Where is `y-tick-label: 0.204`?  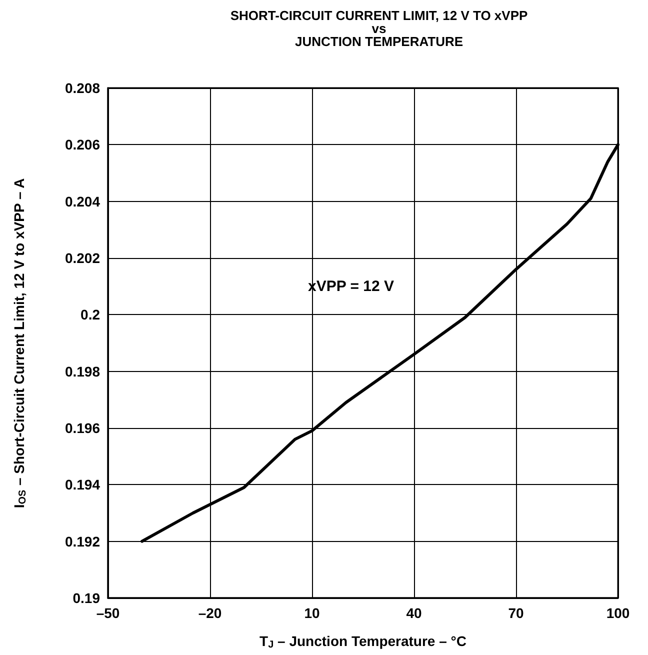
y-tick-label: 0.204 is located at coordinates (82, 201).